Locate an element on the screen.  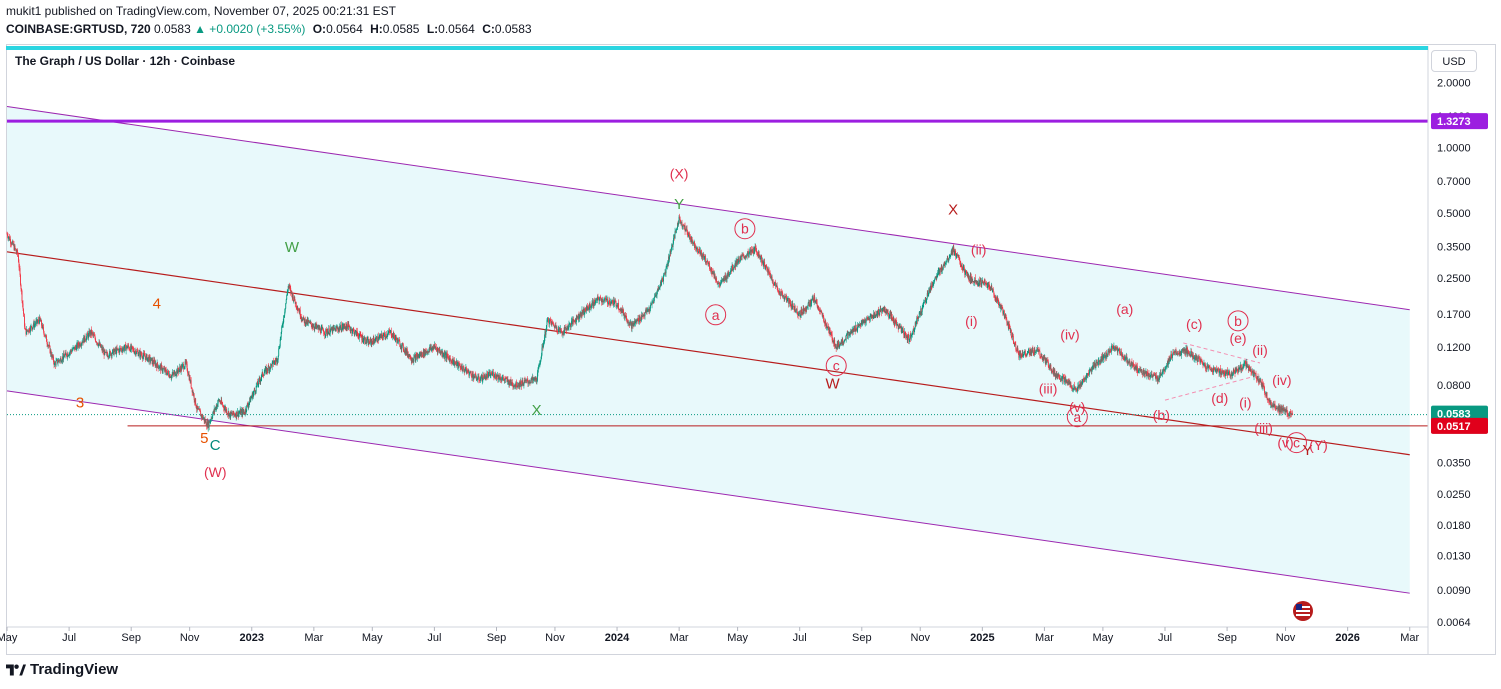
triangle-upper-line is located at coordinates (1222, 353).